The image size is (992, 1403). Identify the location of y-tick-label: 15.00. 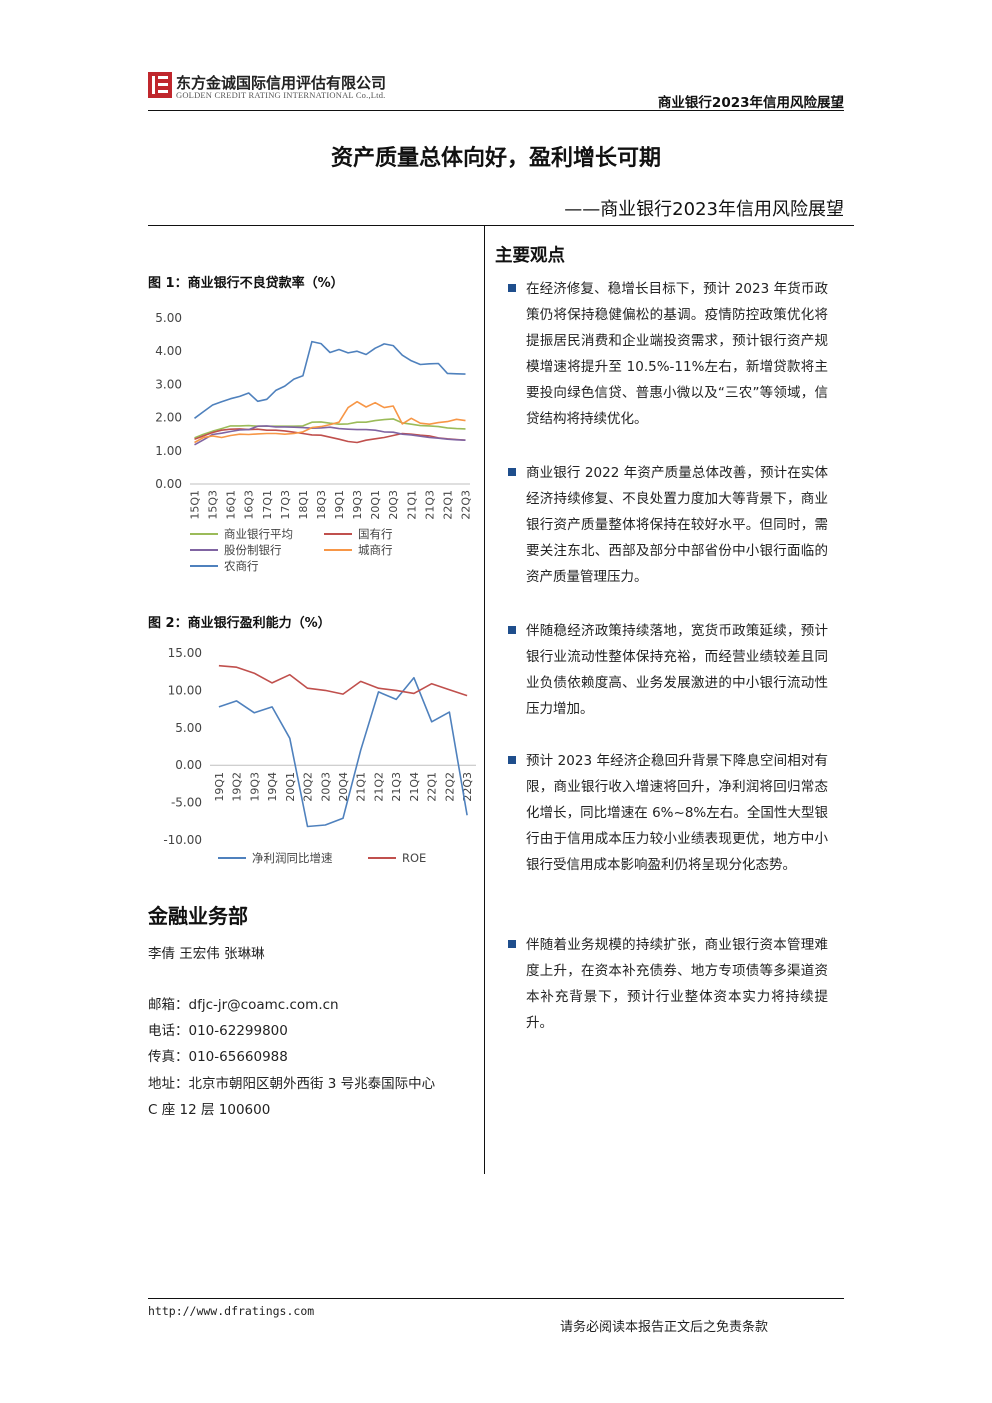
(185, 653).